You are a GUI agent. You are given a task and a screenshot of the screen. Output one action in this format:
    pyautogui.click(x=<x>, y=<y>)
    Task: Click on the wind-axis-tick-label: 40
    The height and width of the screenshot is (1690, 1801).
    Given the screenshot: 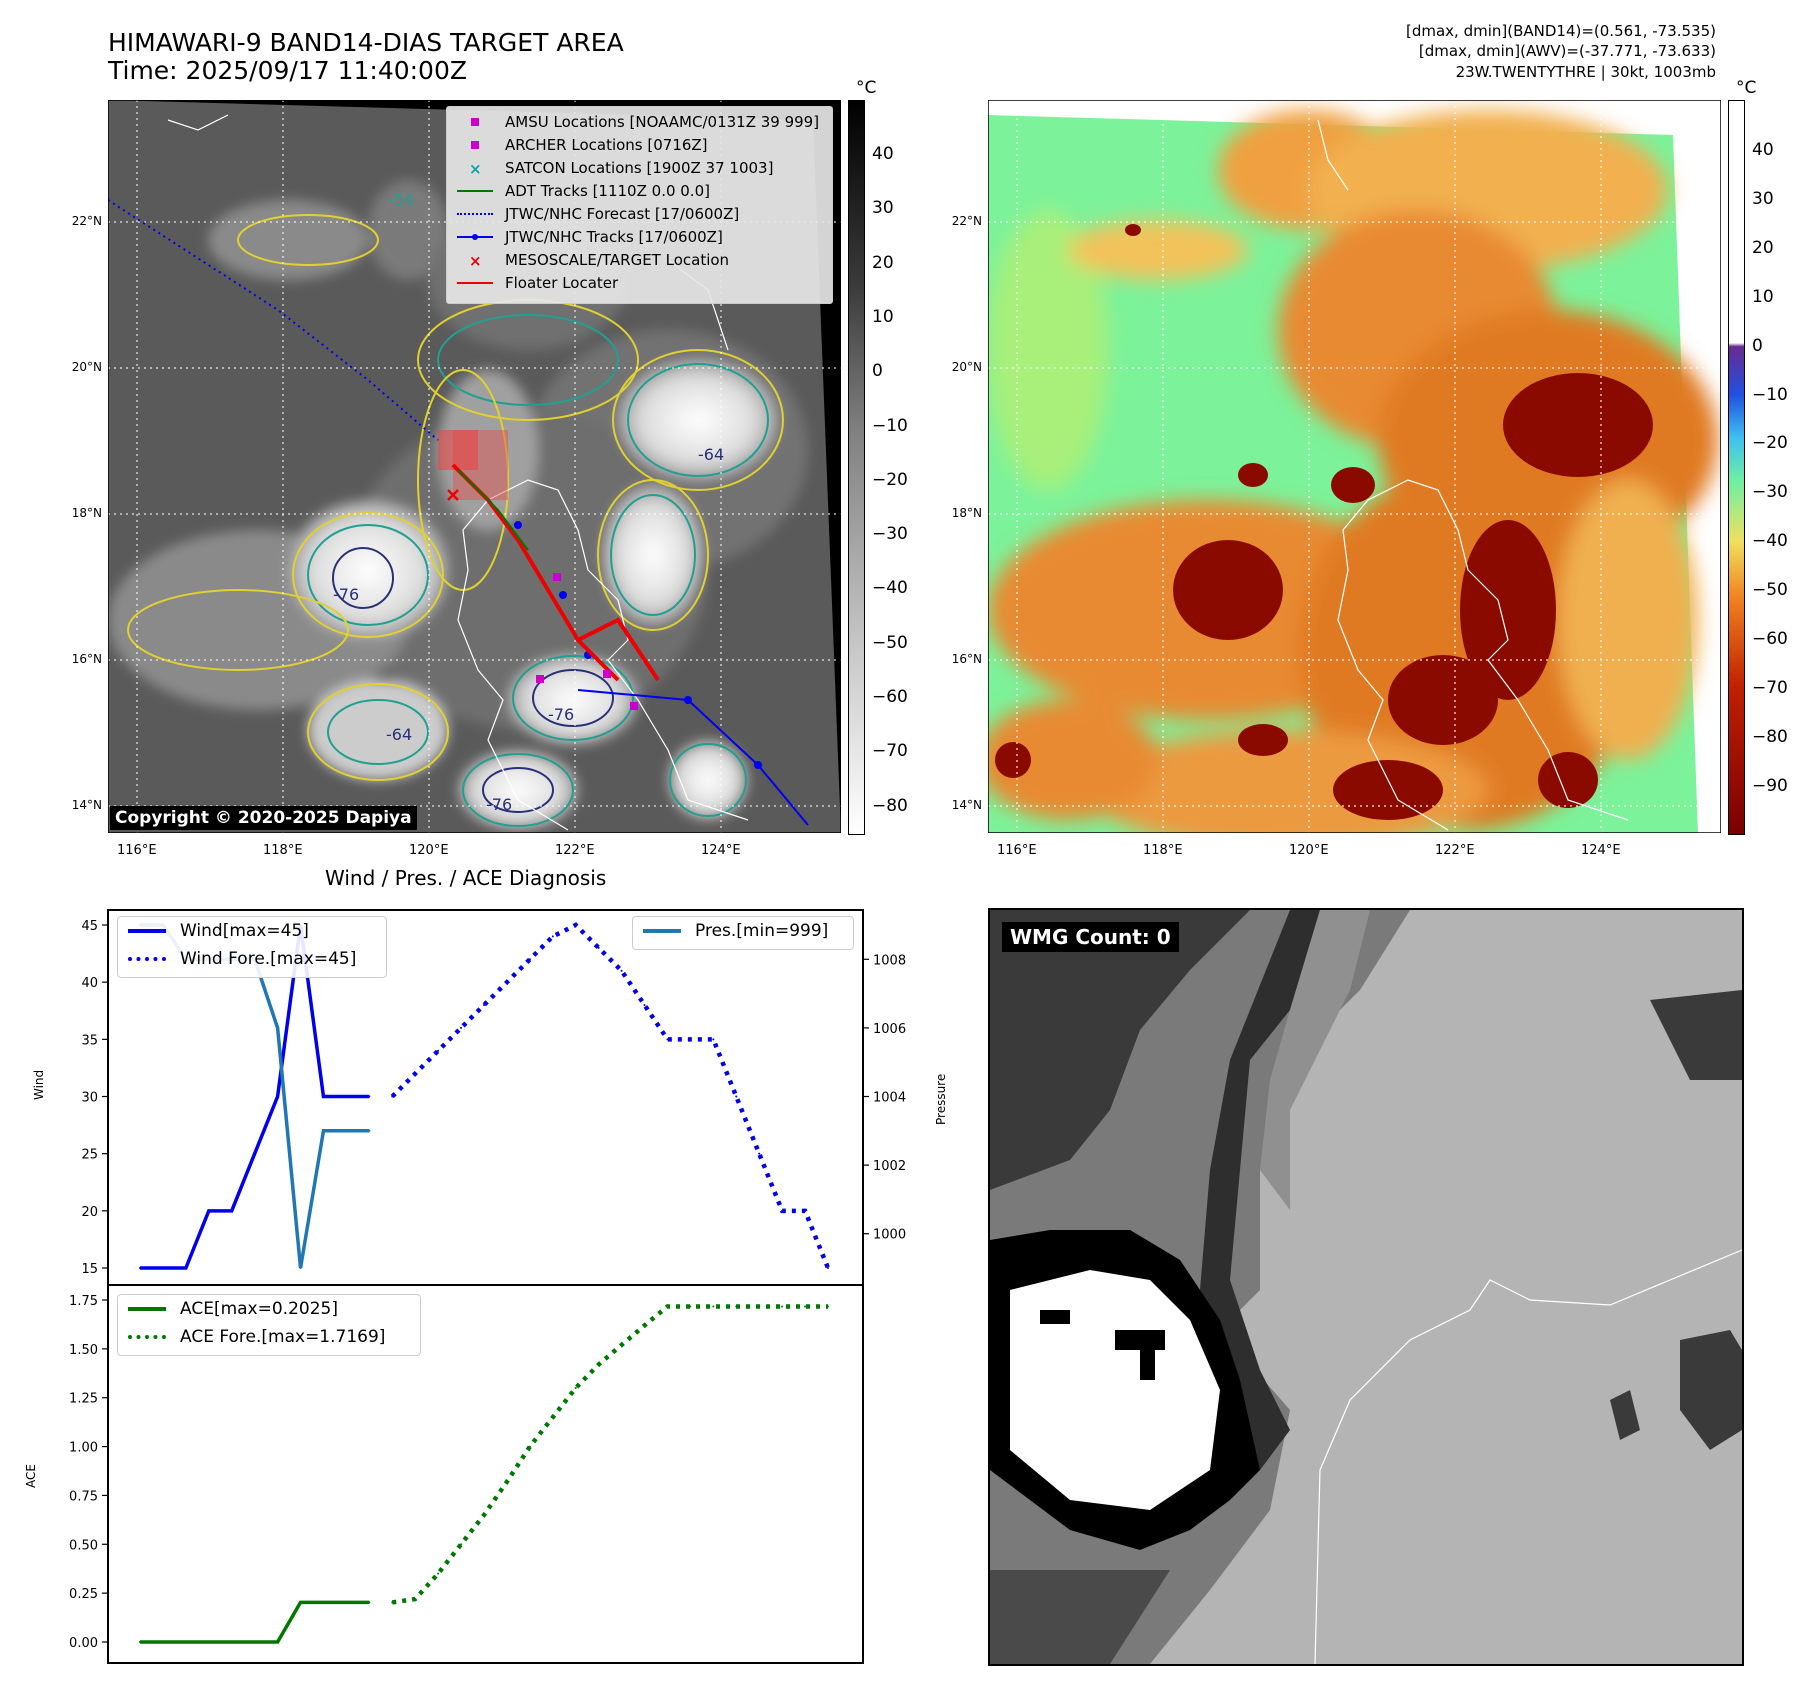 What is the action you would take?
    pyautogui.click(x=89, y=983)
    